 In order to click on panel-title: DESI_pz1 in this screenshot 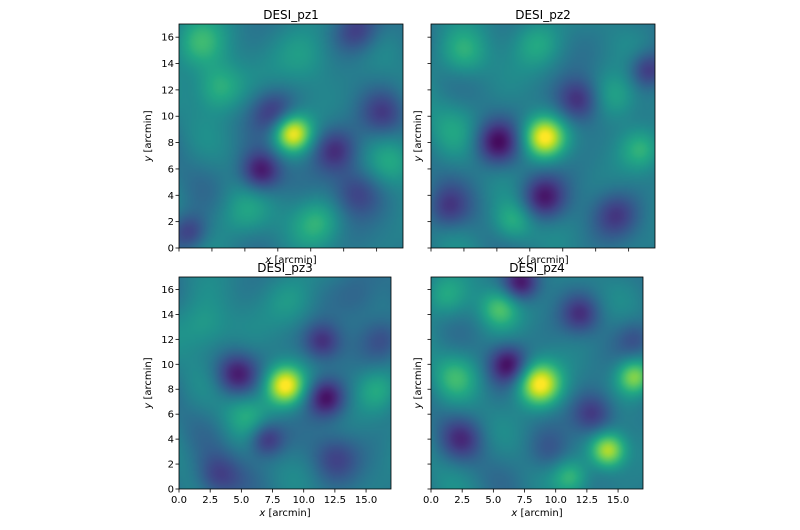, I will do `click(291, 15)`.